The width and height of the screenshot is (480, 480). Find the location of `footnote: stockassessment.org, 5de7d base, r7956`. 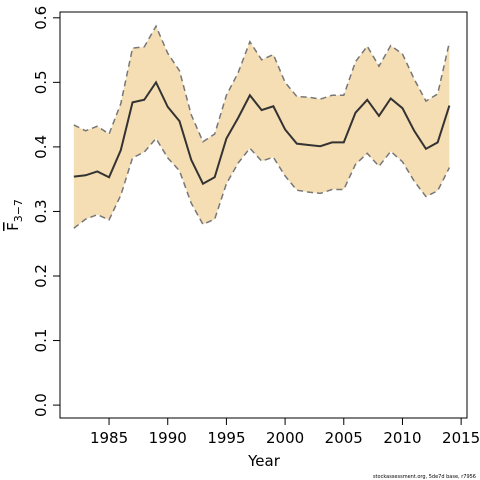

footnote: stockassessment.org, 5de7d base, r7956 is located at coordinates (424, 477).